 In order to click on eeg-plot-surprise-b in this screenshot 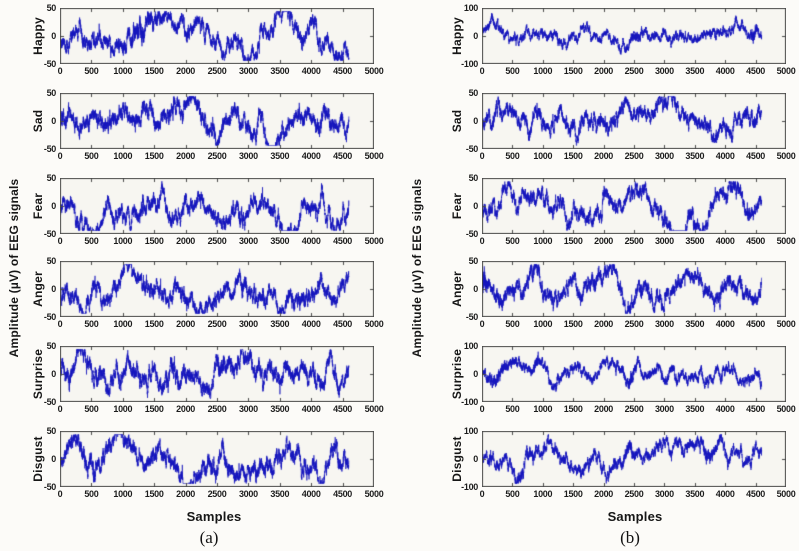, I will do `click(634, 374)`.